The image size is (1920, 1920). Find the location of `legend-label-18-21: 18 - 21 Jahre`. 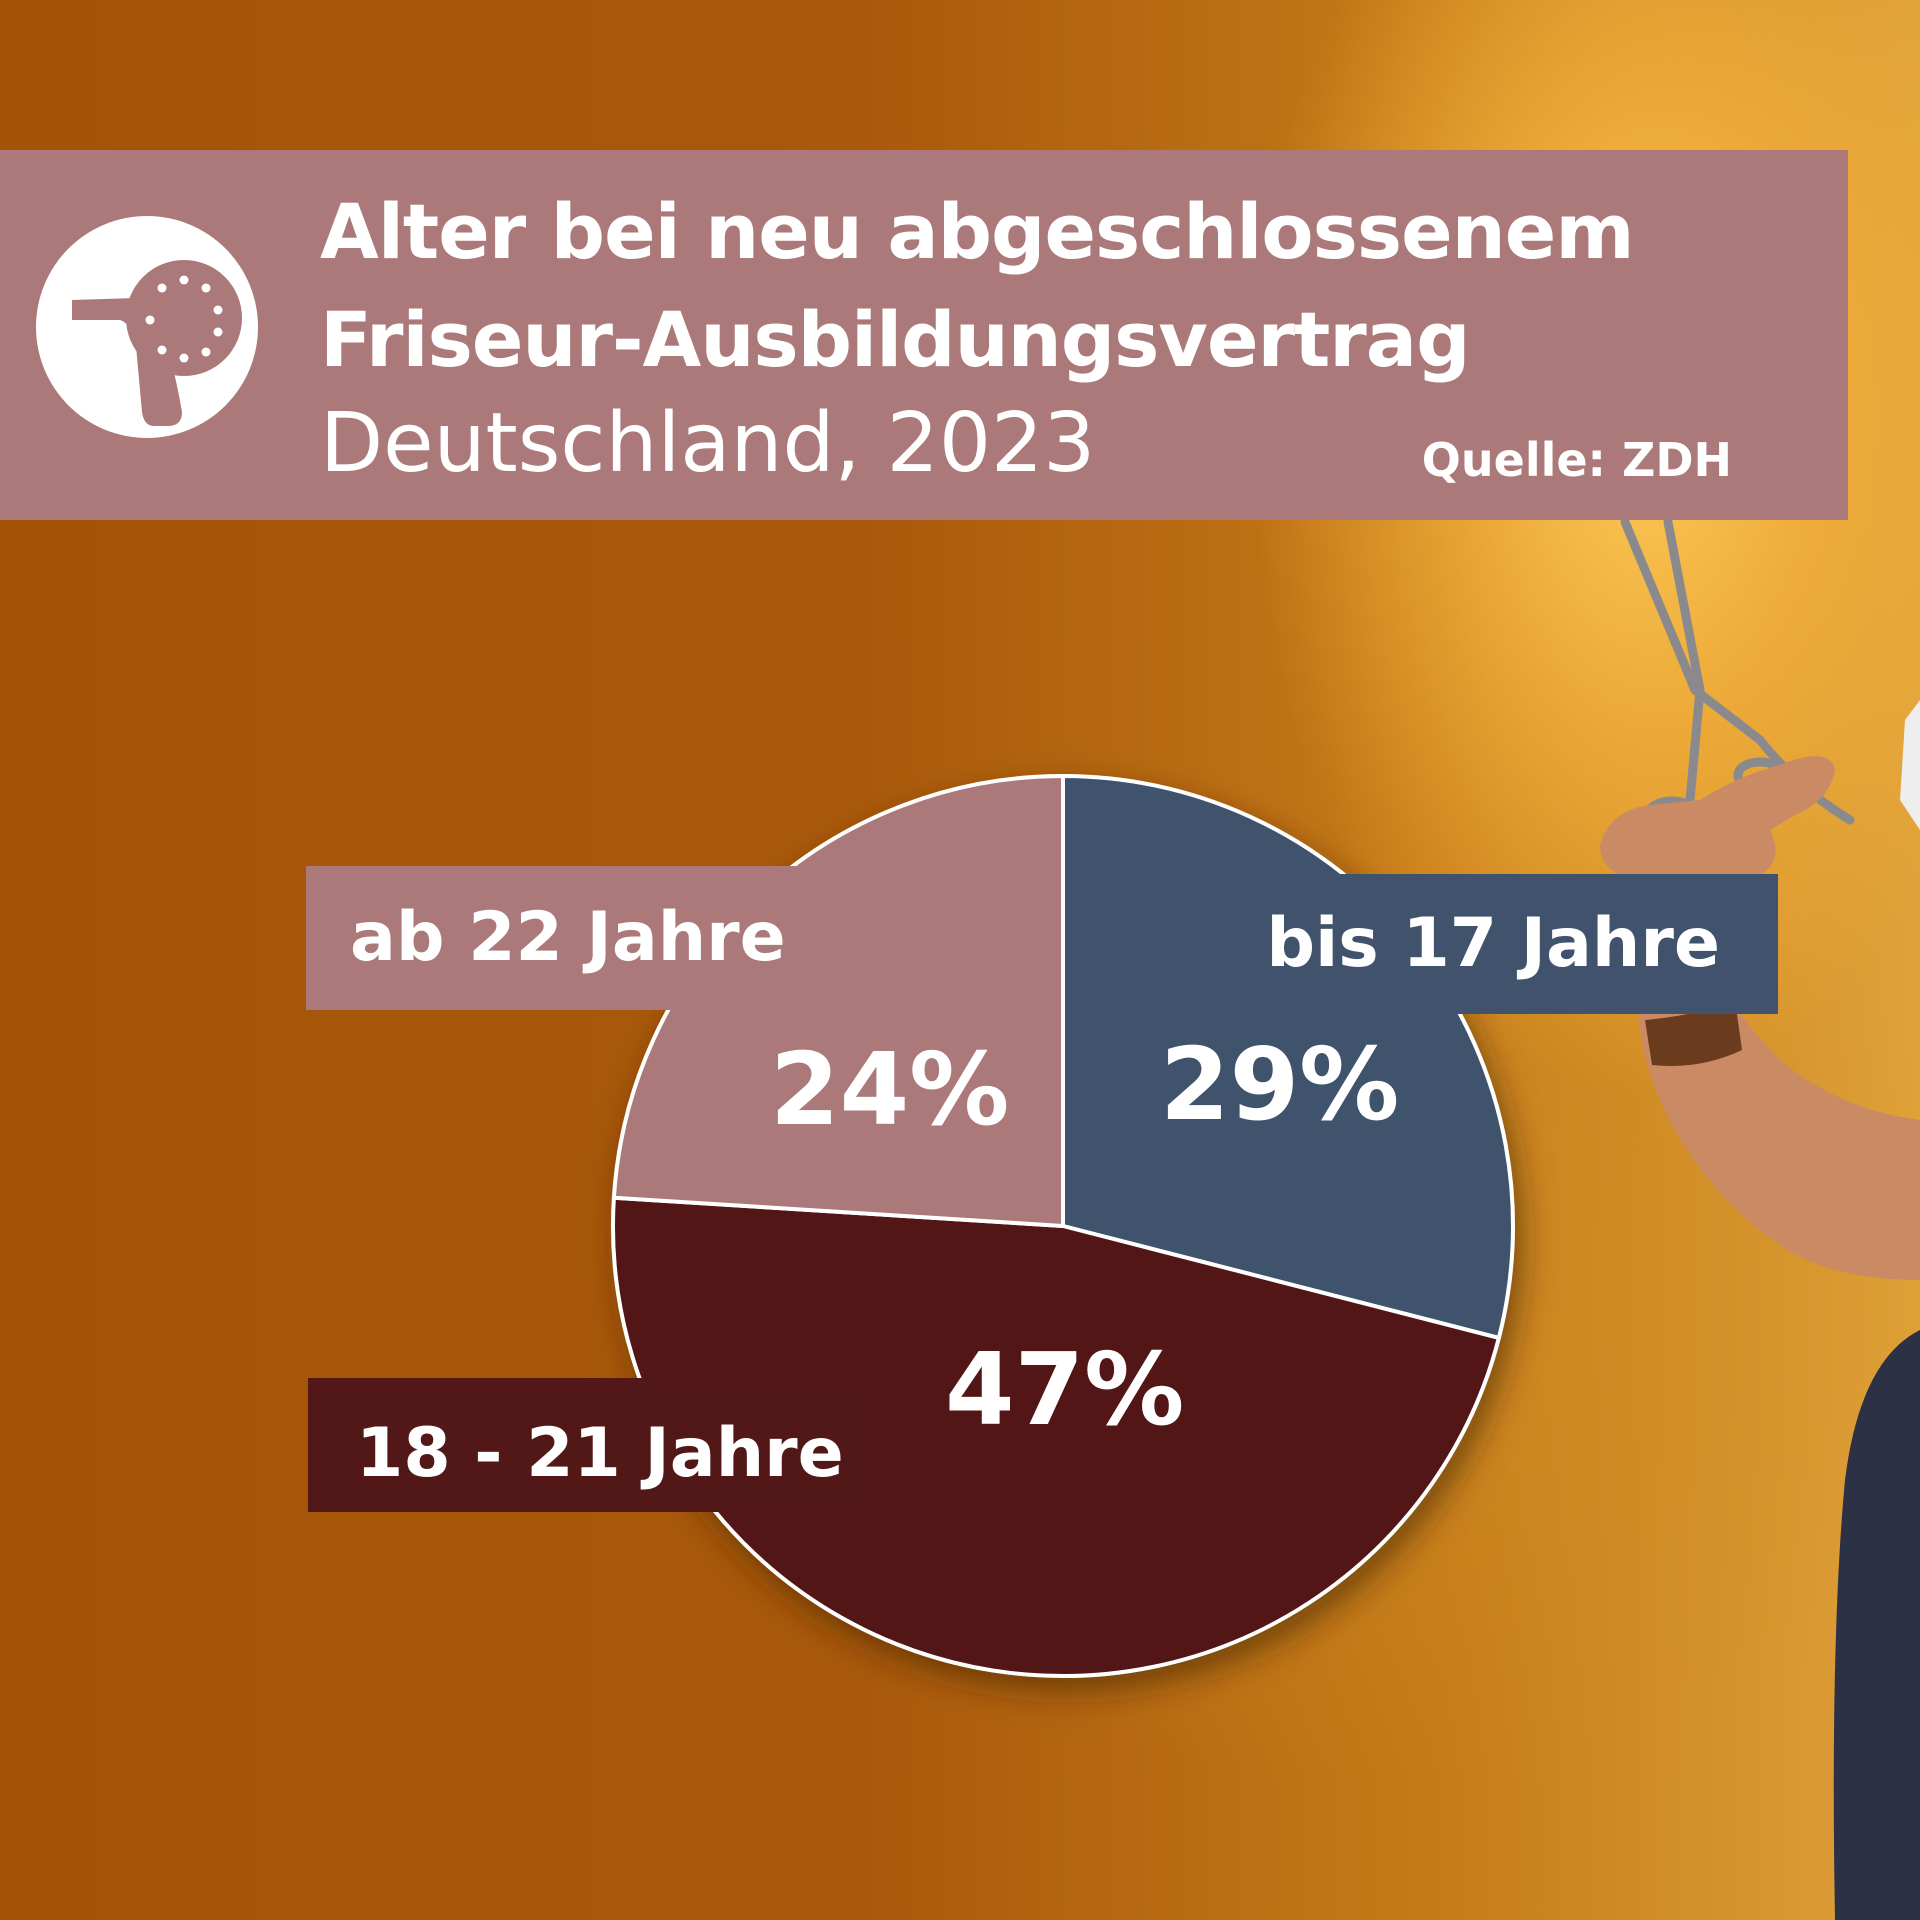

legend-label-18-21: 18 - 21 Jahre is located at coordinates (588, 1445).